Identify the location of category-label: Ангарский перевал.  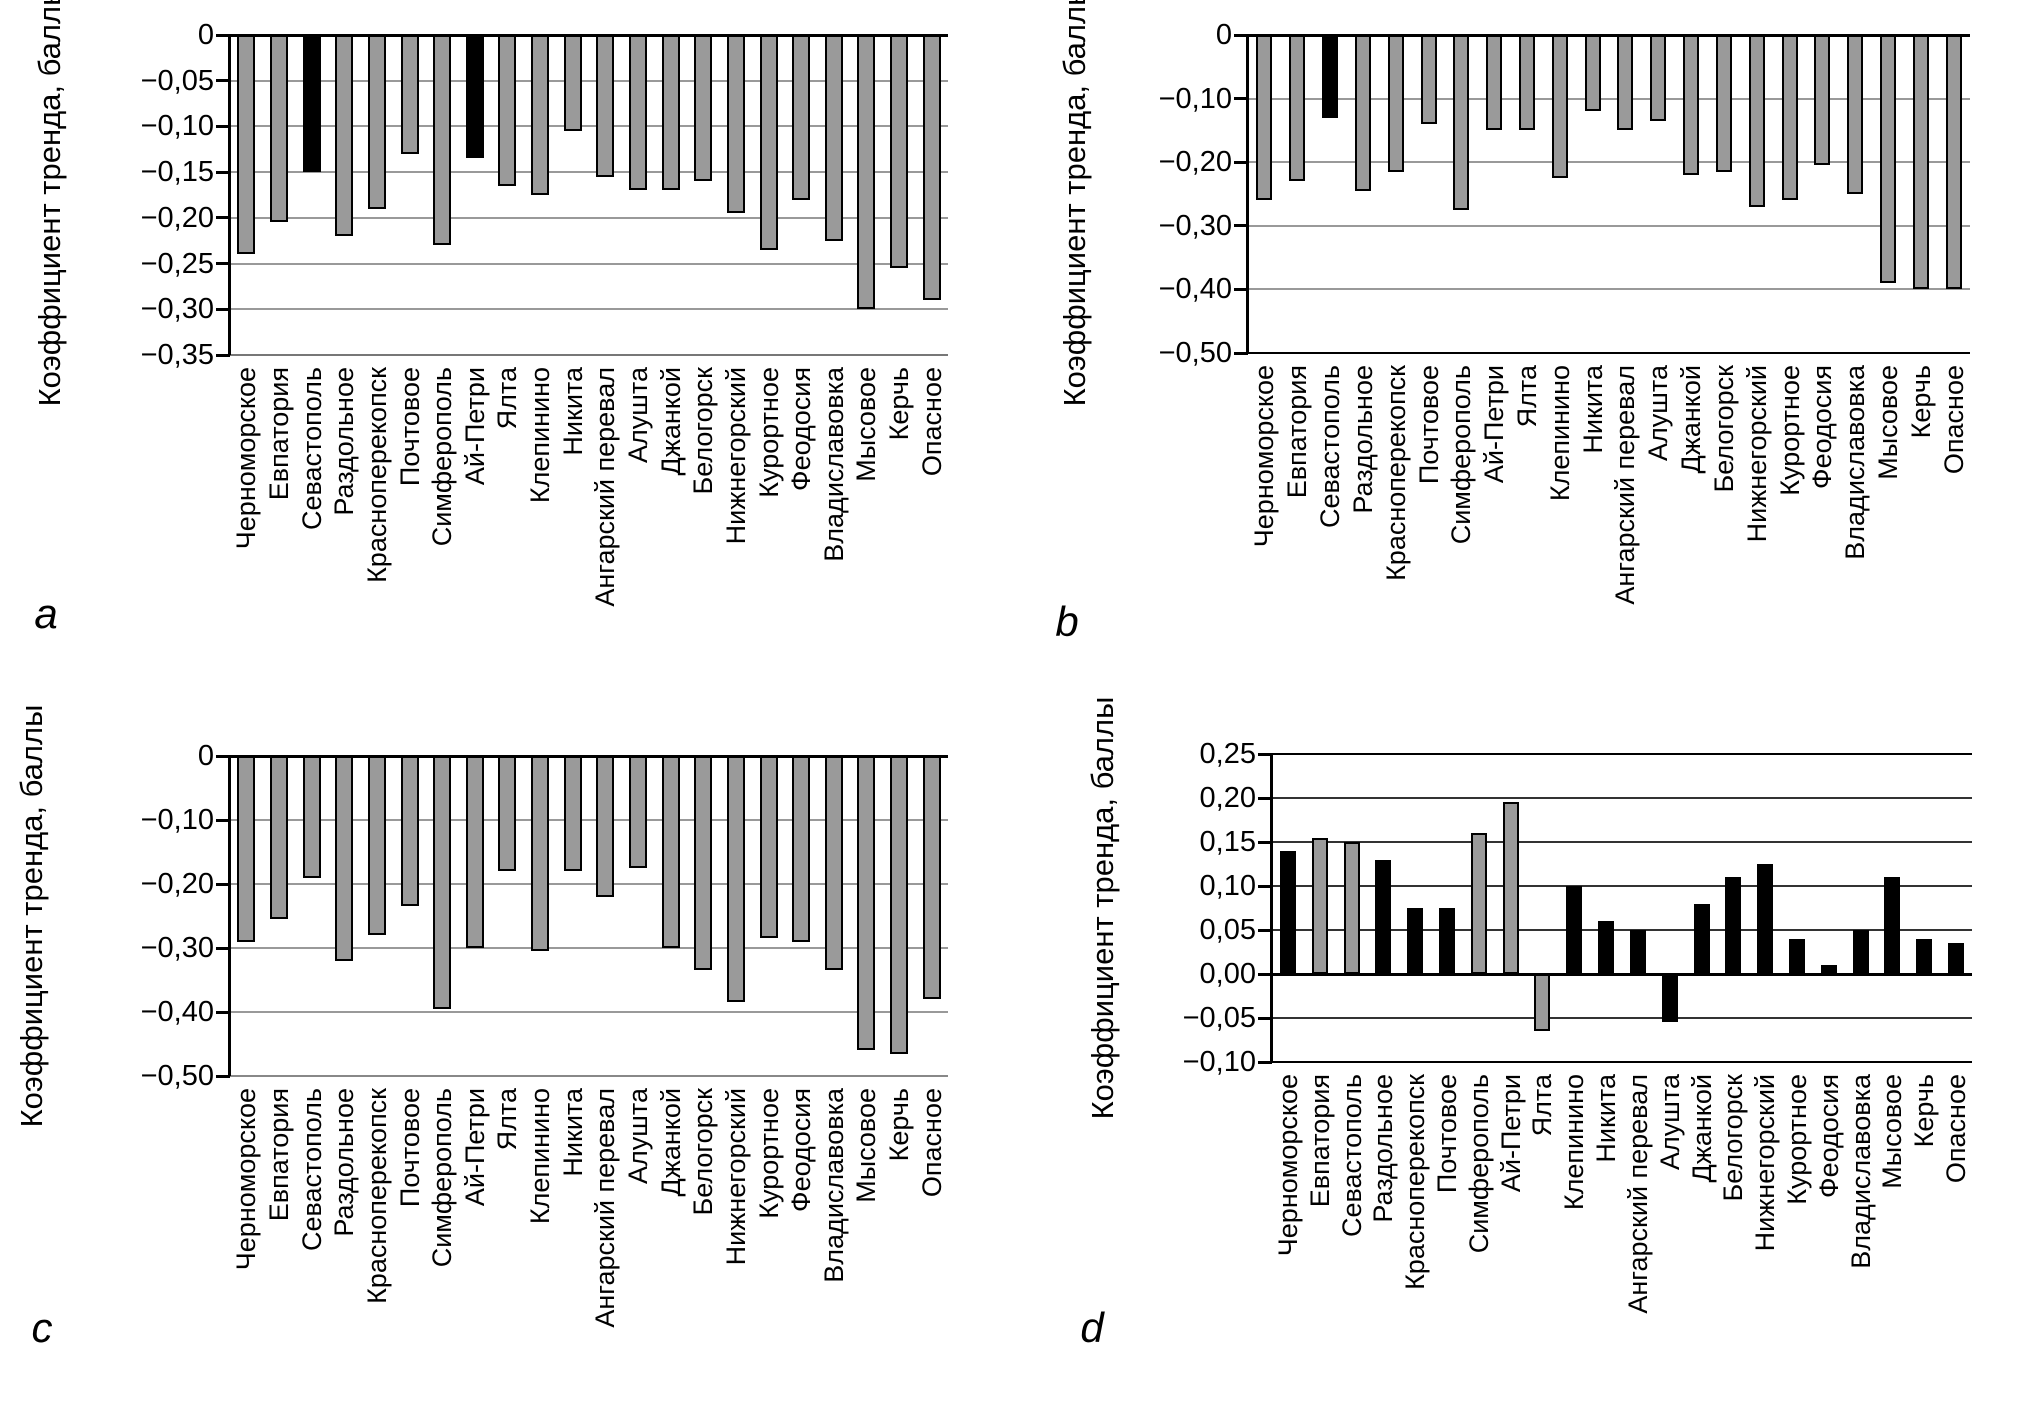
(605, 1208).